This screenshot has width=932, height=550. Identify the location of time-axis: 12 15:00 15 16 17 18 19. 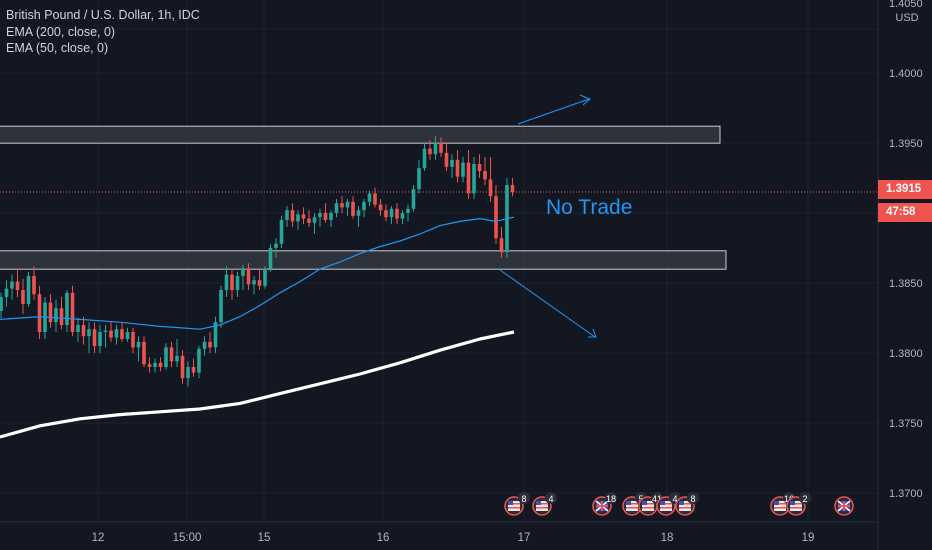
(439, 532).